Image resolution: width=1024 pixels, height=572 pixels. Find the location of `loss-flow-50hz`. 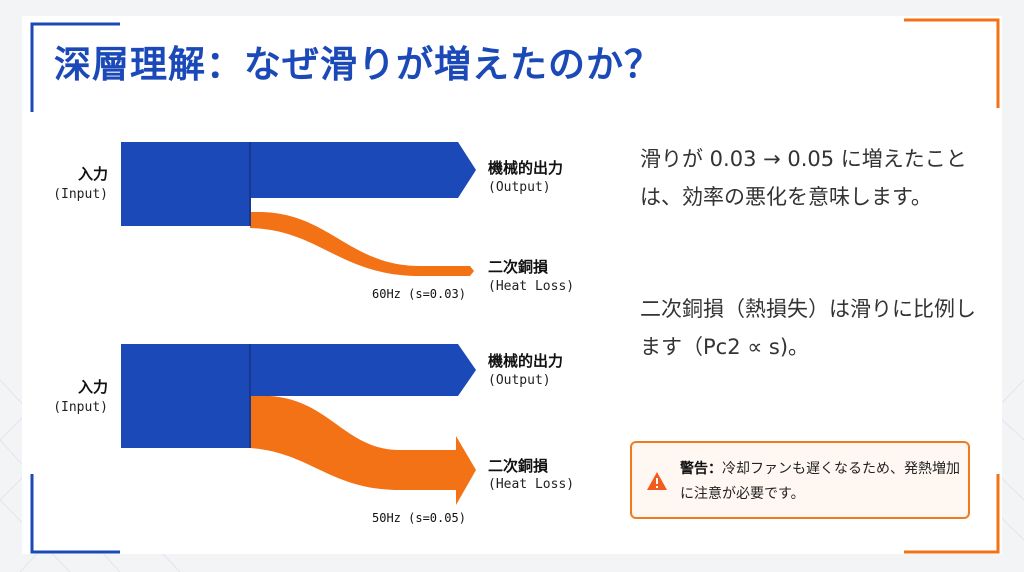

loss-flow-50hz is located at coordinates (363, 450).